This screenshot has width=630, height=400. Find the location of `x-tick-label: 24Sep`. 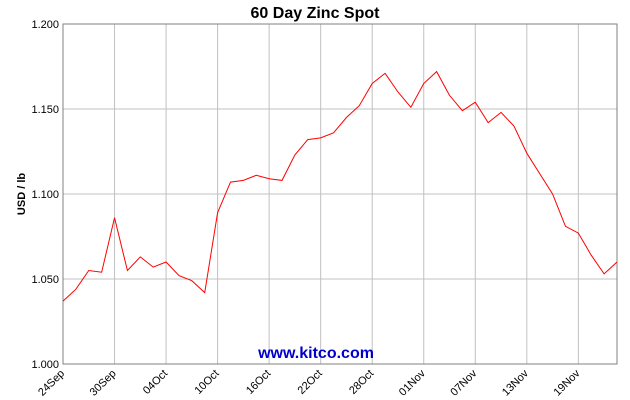

x-tick-label: 24Sep is located at coordinates (51, 383).